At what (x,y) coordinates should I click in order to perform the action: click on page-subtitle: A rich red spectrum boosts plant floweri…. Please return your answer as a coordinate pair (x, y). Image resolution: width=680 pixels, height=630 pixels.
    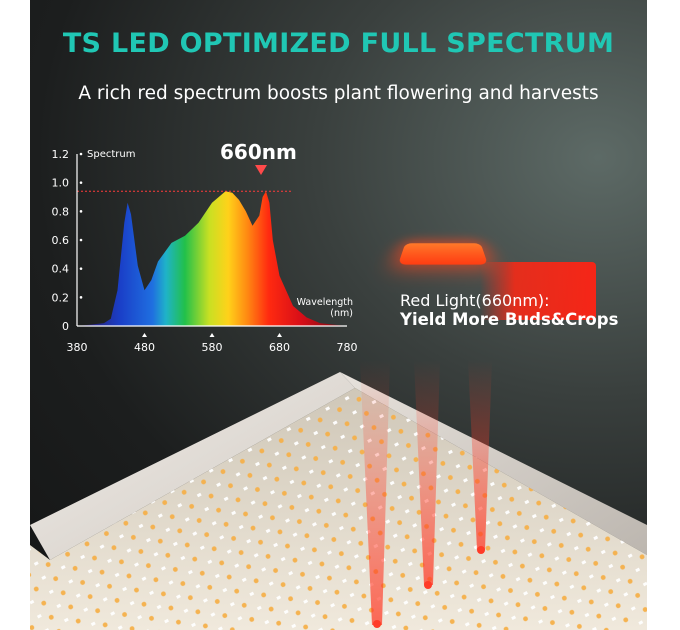
    Looking at the image, I should click on (338, 93).